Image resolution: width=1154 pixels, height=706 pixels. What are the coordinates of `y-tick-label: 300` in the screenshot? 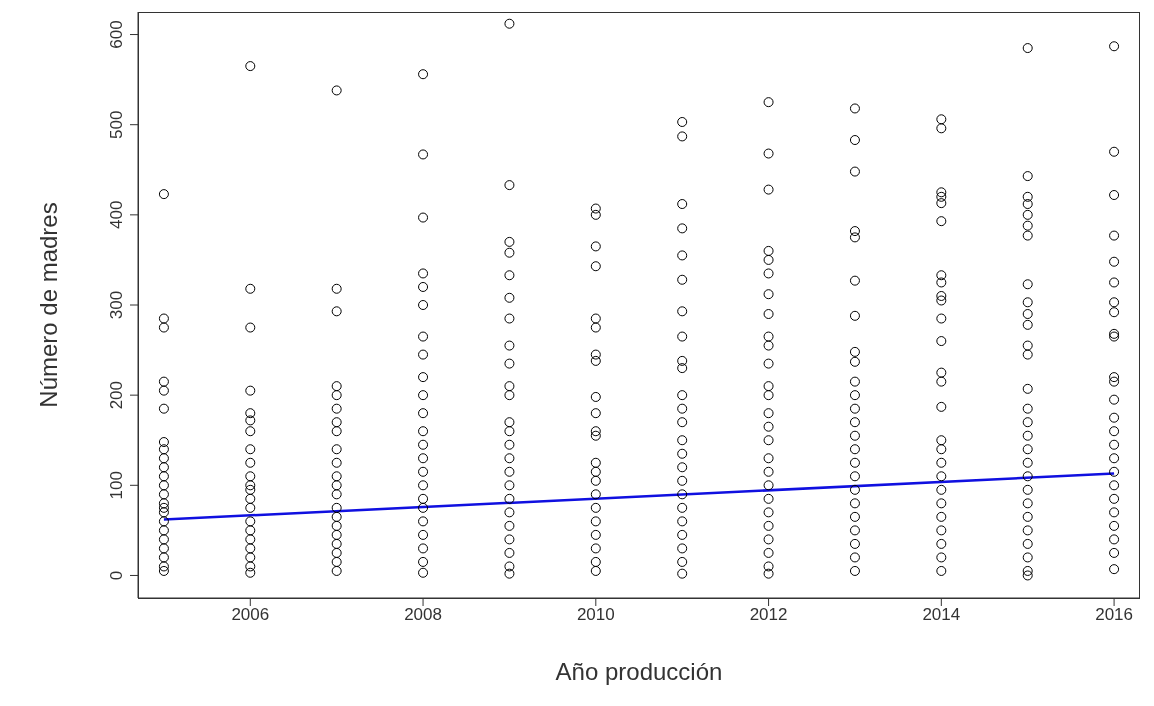 It's located at (116, 305).